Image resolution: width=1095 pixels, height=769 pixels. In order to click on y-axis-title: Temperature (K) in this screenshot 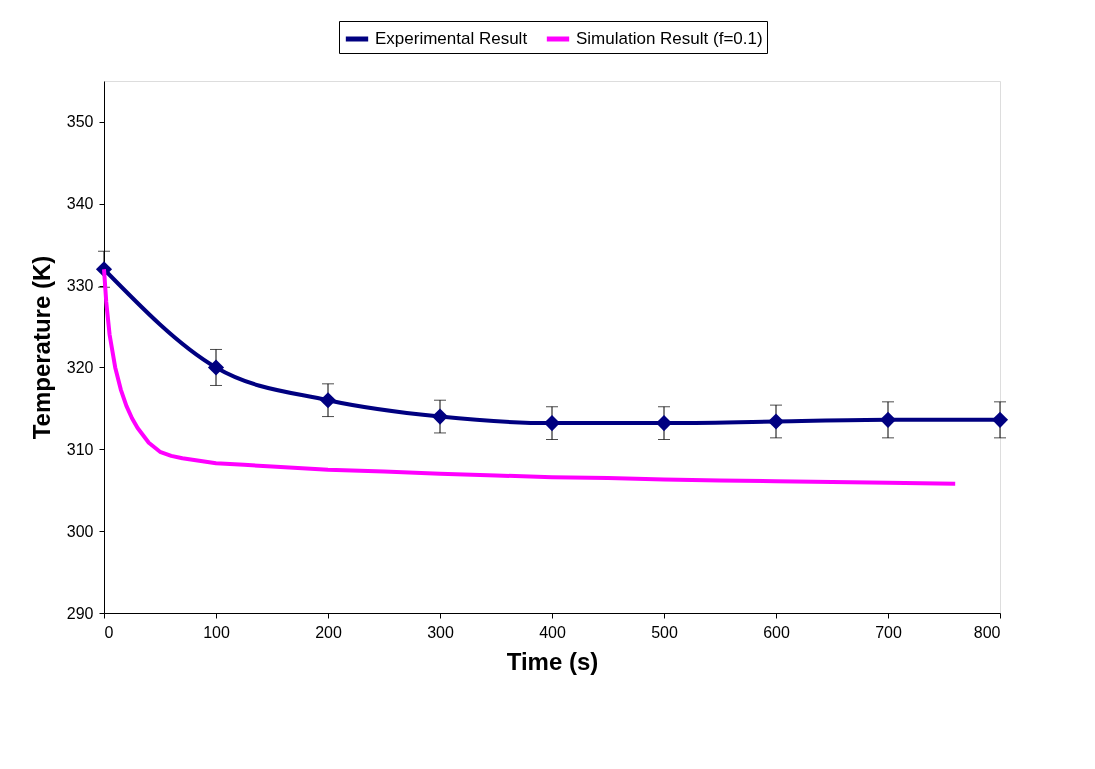, I will do `click(41, 347)`.